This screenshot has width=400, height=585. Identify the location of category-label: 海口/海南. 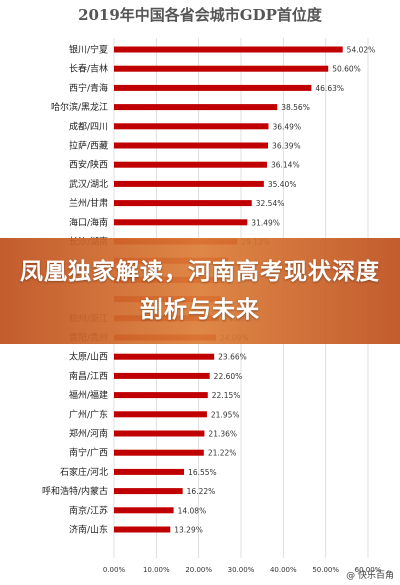
(88, 222).